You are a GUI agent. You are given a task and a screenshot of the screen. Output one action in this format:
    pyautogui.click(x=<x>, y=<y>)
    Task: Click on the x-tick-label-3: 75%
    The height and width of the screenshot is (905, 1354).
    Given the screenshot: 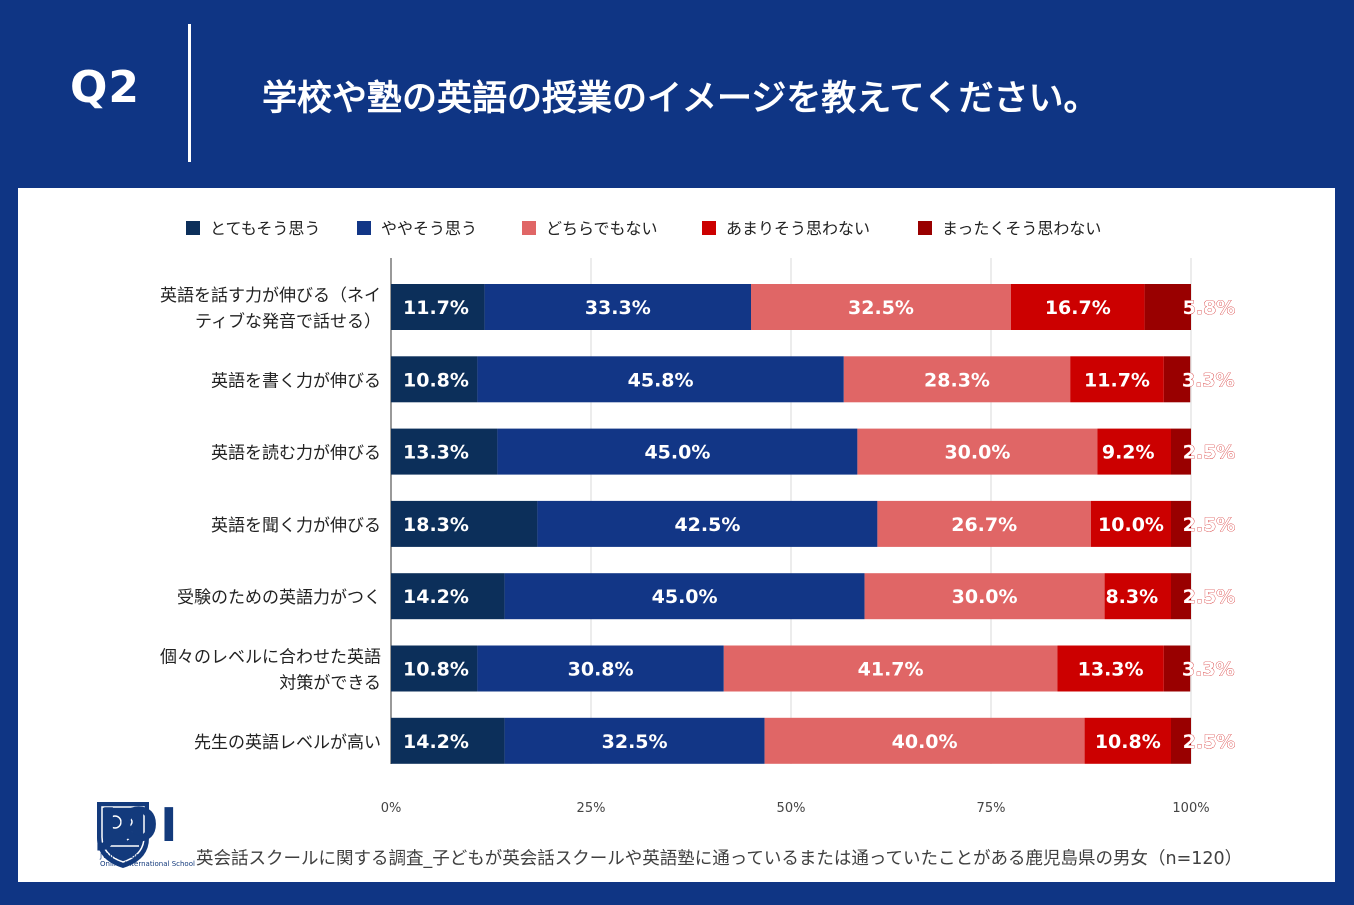 What is the action you would take?
    pyautogui.click(x=991, y=808)
    